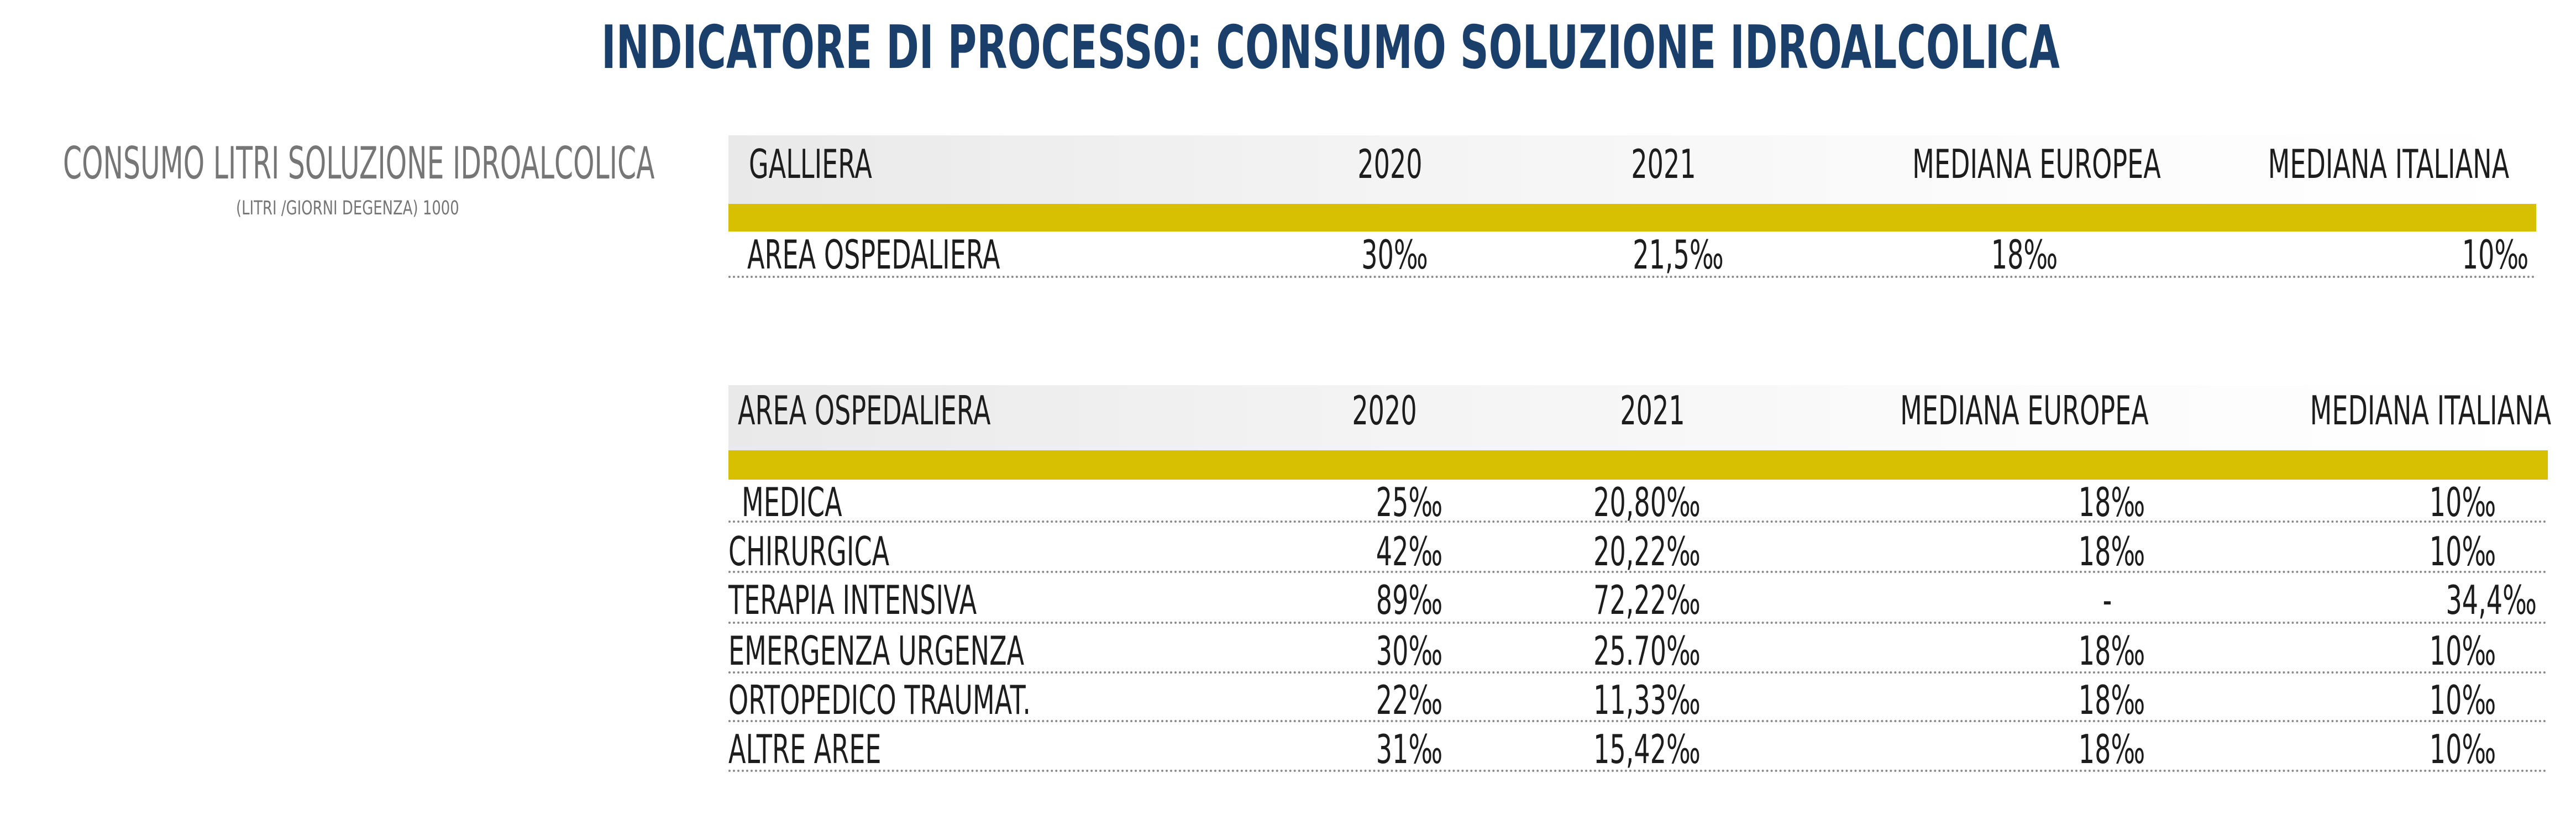  Describe the element at coordinates (809, 551) in the screenshot. I see `table-row-chirurgica: CHIRURGICA` at that location.